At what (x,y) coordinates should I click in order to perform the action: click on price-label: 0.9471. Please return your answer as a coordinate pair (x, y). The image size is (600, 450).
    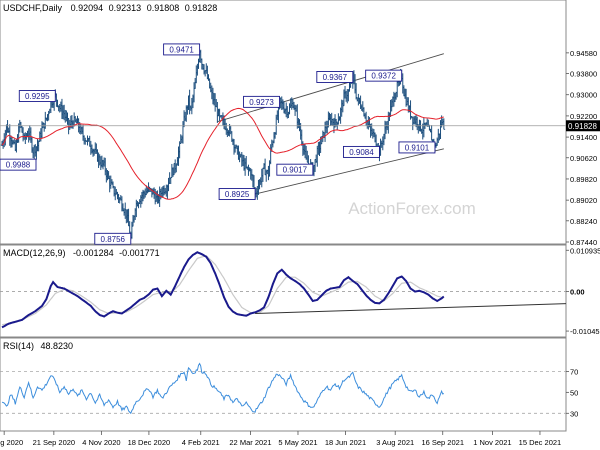
    Looking at the image, I should click on (182, 49).